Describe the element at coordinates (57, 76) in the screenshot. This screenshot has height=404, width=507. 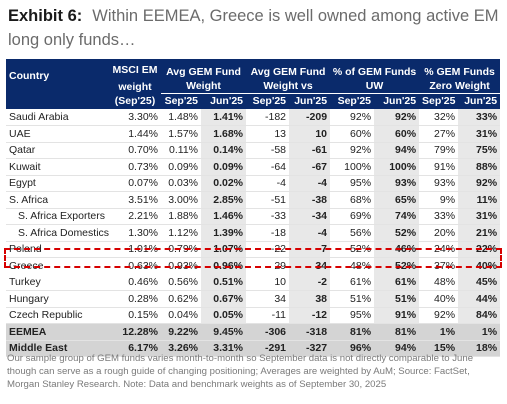
I see `country-column-header: Country` at that location.